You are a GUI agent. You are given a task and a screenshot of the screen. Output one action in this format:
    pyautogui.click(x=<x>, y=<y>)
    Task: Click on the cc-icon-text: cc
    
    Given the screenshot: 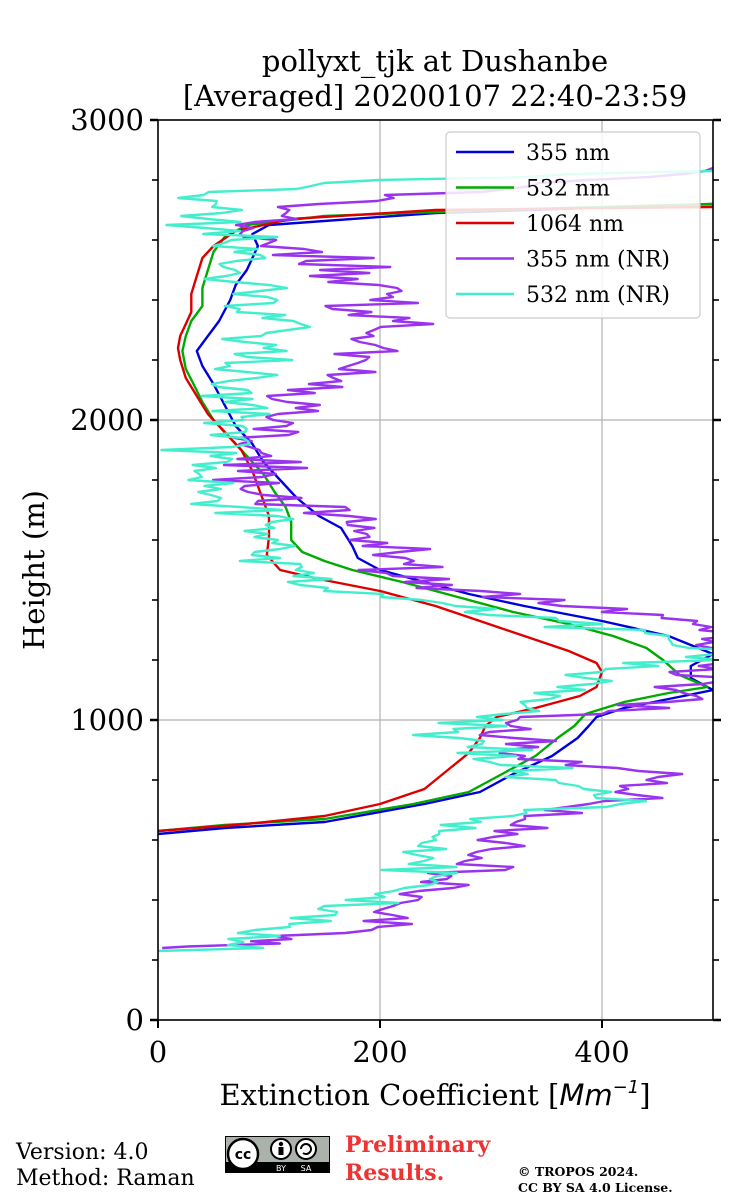 What is the action you would take?
    pyautogui.click(x=243, y=1155)
    